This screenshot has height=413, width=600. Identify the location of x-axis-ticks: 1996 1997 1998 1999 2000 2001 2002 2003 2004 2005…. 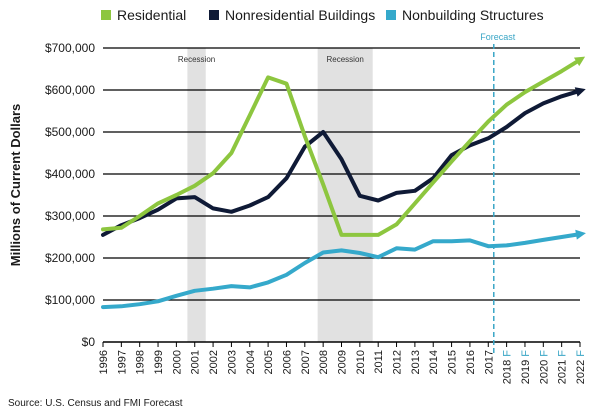
(342, 363).